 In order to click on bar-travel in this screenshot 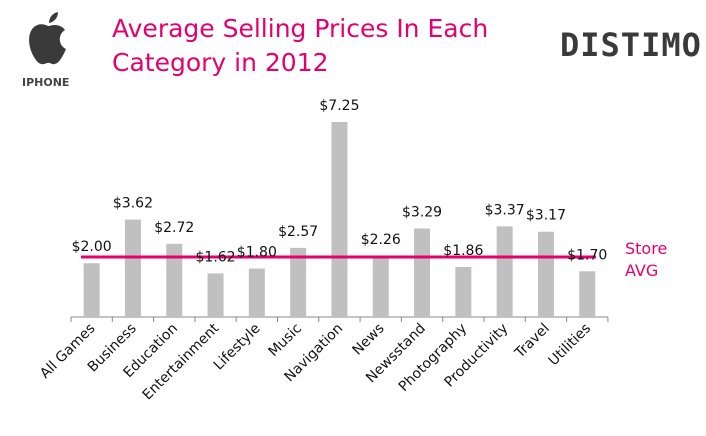, I will do `click(545, 274)`.